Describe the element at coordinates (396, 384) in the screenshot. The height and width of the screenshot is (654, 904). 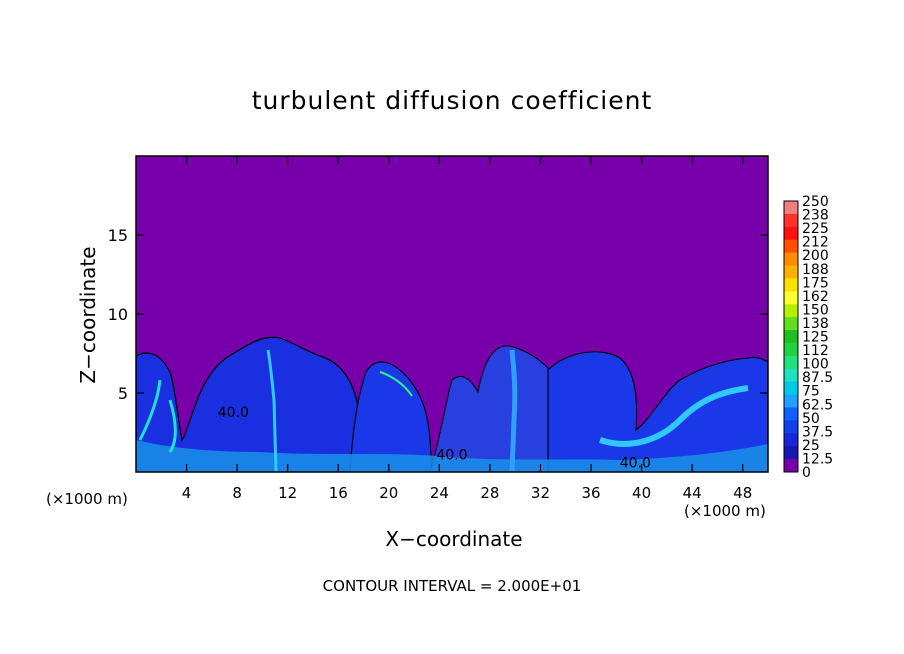
I see `structure-edge-highlight` at that location.